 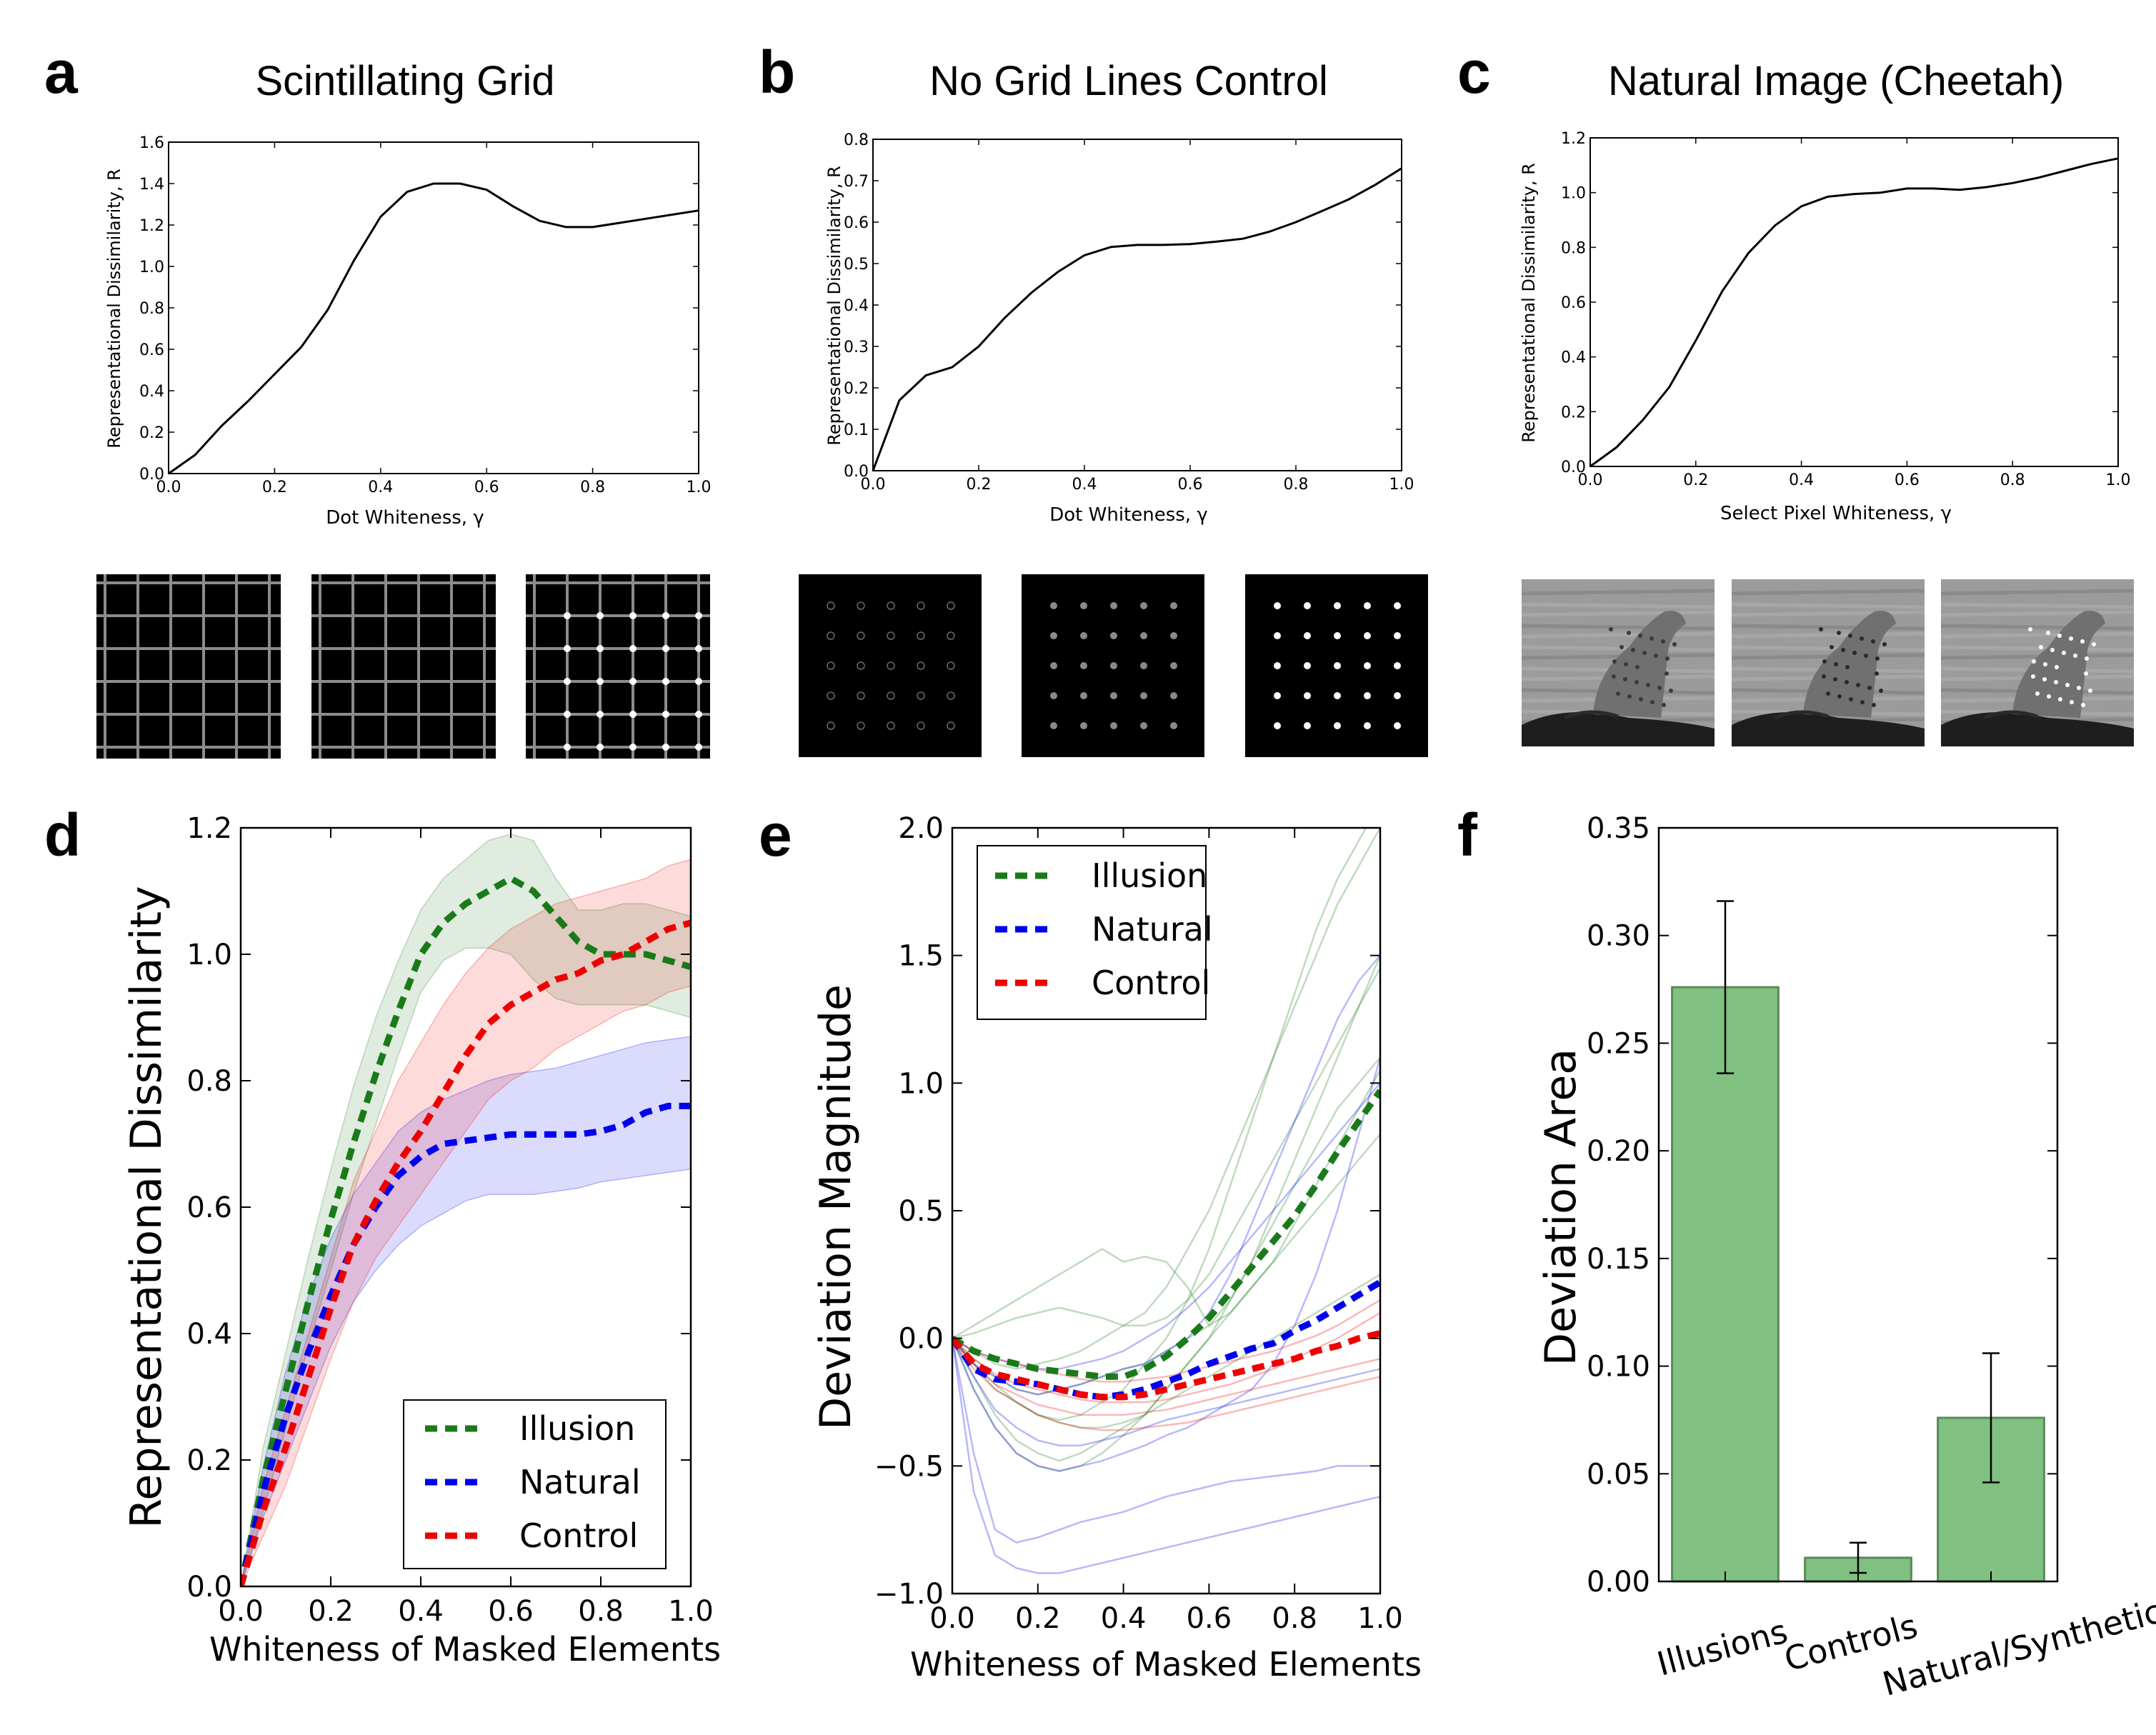 I want to click on y-tick-label: −0.5, so click(x=909, y=1466).